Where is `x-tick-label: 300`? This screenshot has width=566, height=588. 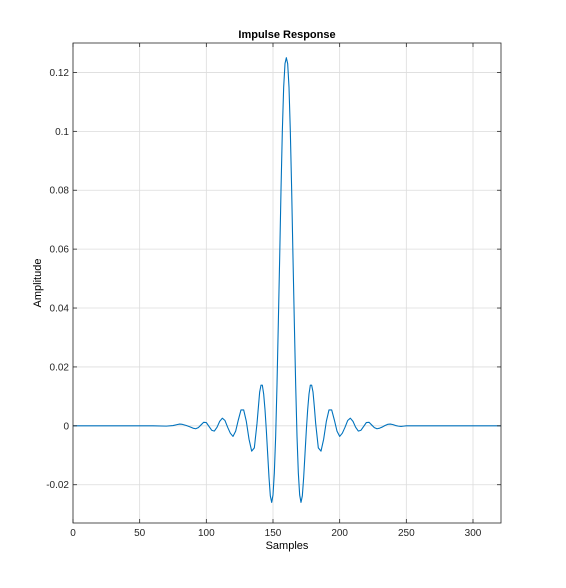
x-tick-label: 300 is located at coordinates (473, 533).